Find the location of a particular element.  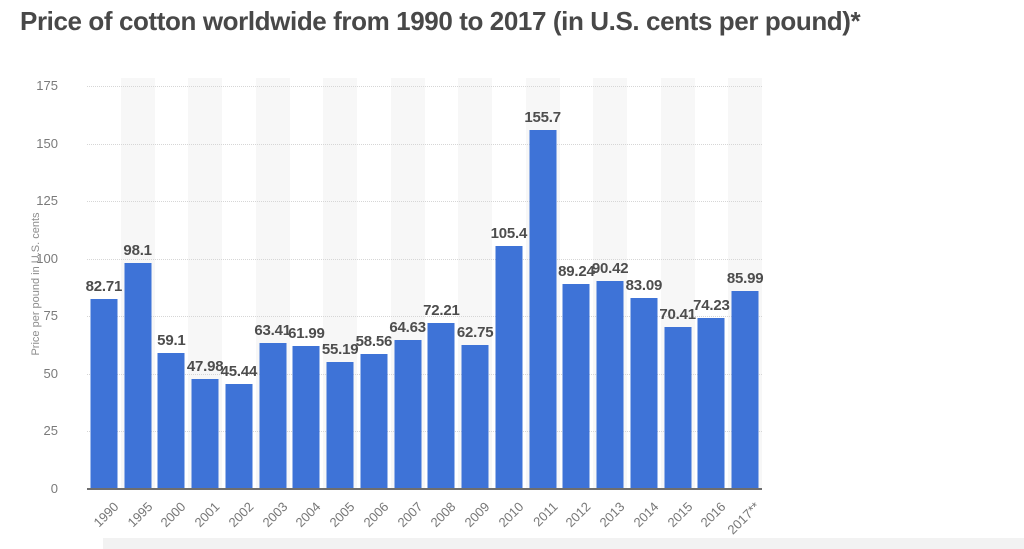

plot-cell: 83.09 2014 is located at coordinates (644, 304).